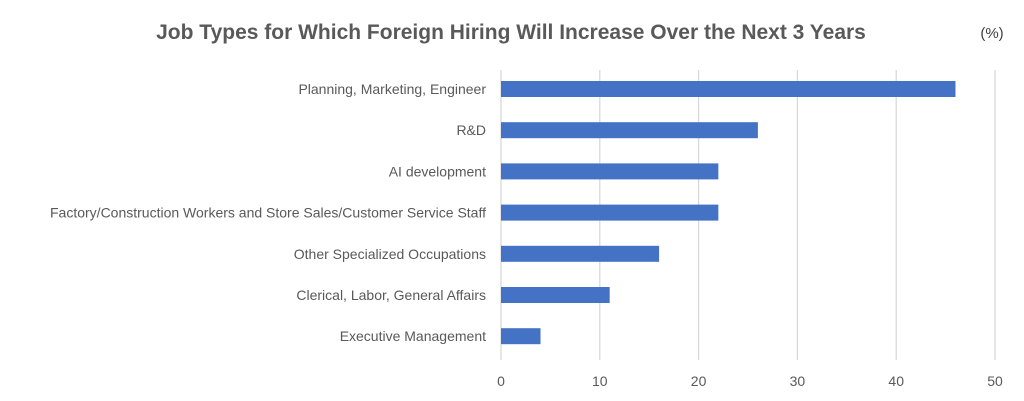 This screenshot has width=1024, height=401. Describe the element at coordinates (437, 171) in the screenshot. I see `category-label: AI development` at that location.